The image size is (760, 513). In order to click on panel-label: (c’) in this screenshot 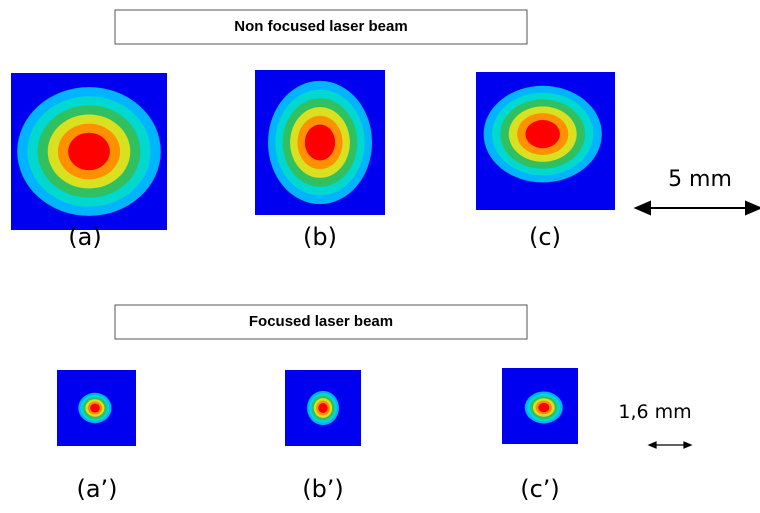, I will do `click(540, 489)`.